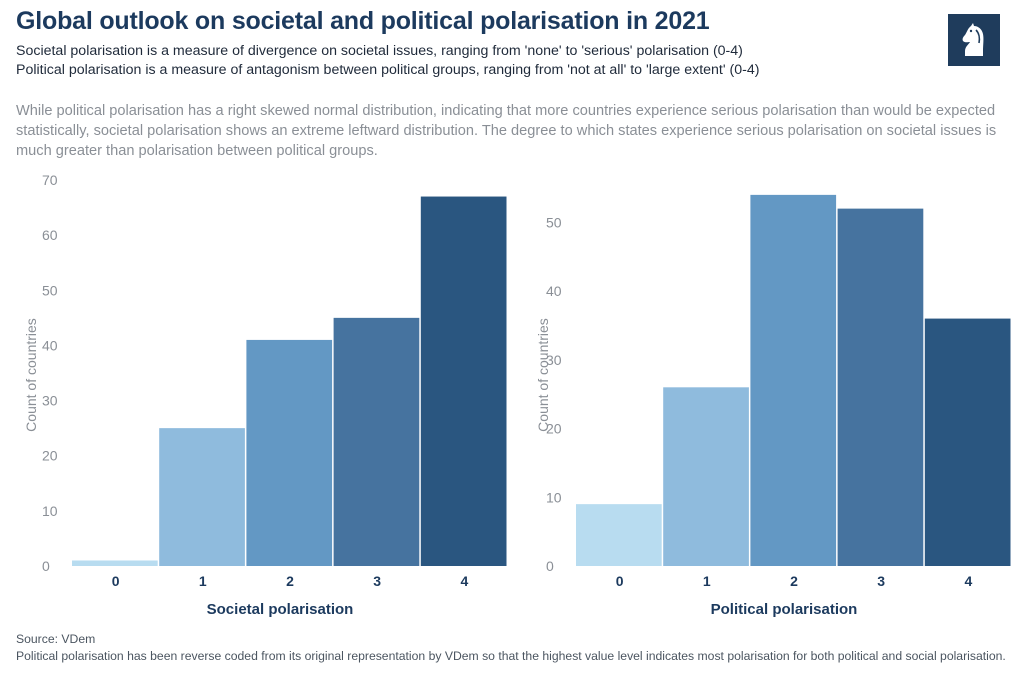 The height and width of the screenshot is (692, 1024). Describe the element at coordinates (46, 566) in the screenshot. I see `societal-y-tick-label: 0` at that location.